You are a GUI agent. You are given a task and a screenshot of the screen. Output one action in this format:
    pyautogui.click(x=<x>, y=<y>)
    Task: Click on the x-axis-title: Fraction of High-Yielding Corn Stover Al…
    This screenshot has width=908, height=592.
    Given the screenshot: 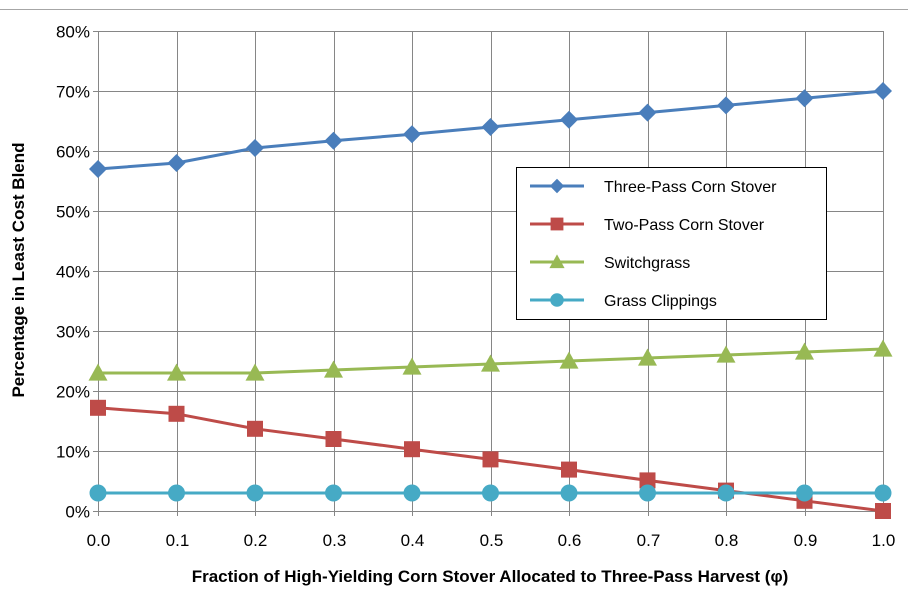 What is the action you would take?
    pyautogui.click(x=490, y=576)
    